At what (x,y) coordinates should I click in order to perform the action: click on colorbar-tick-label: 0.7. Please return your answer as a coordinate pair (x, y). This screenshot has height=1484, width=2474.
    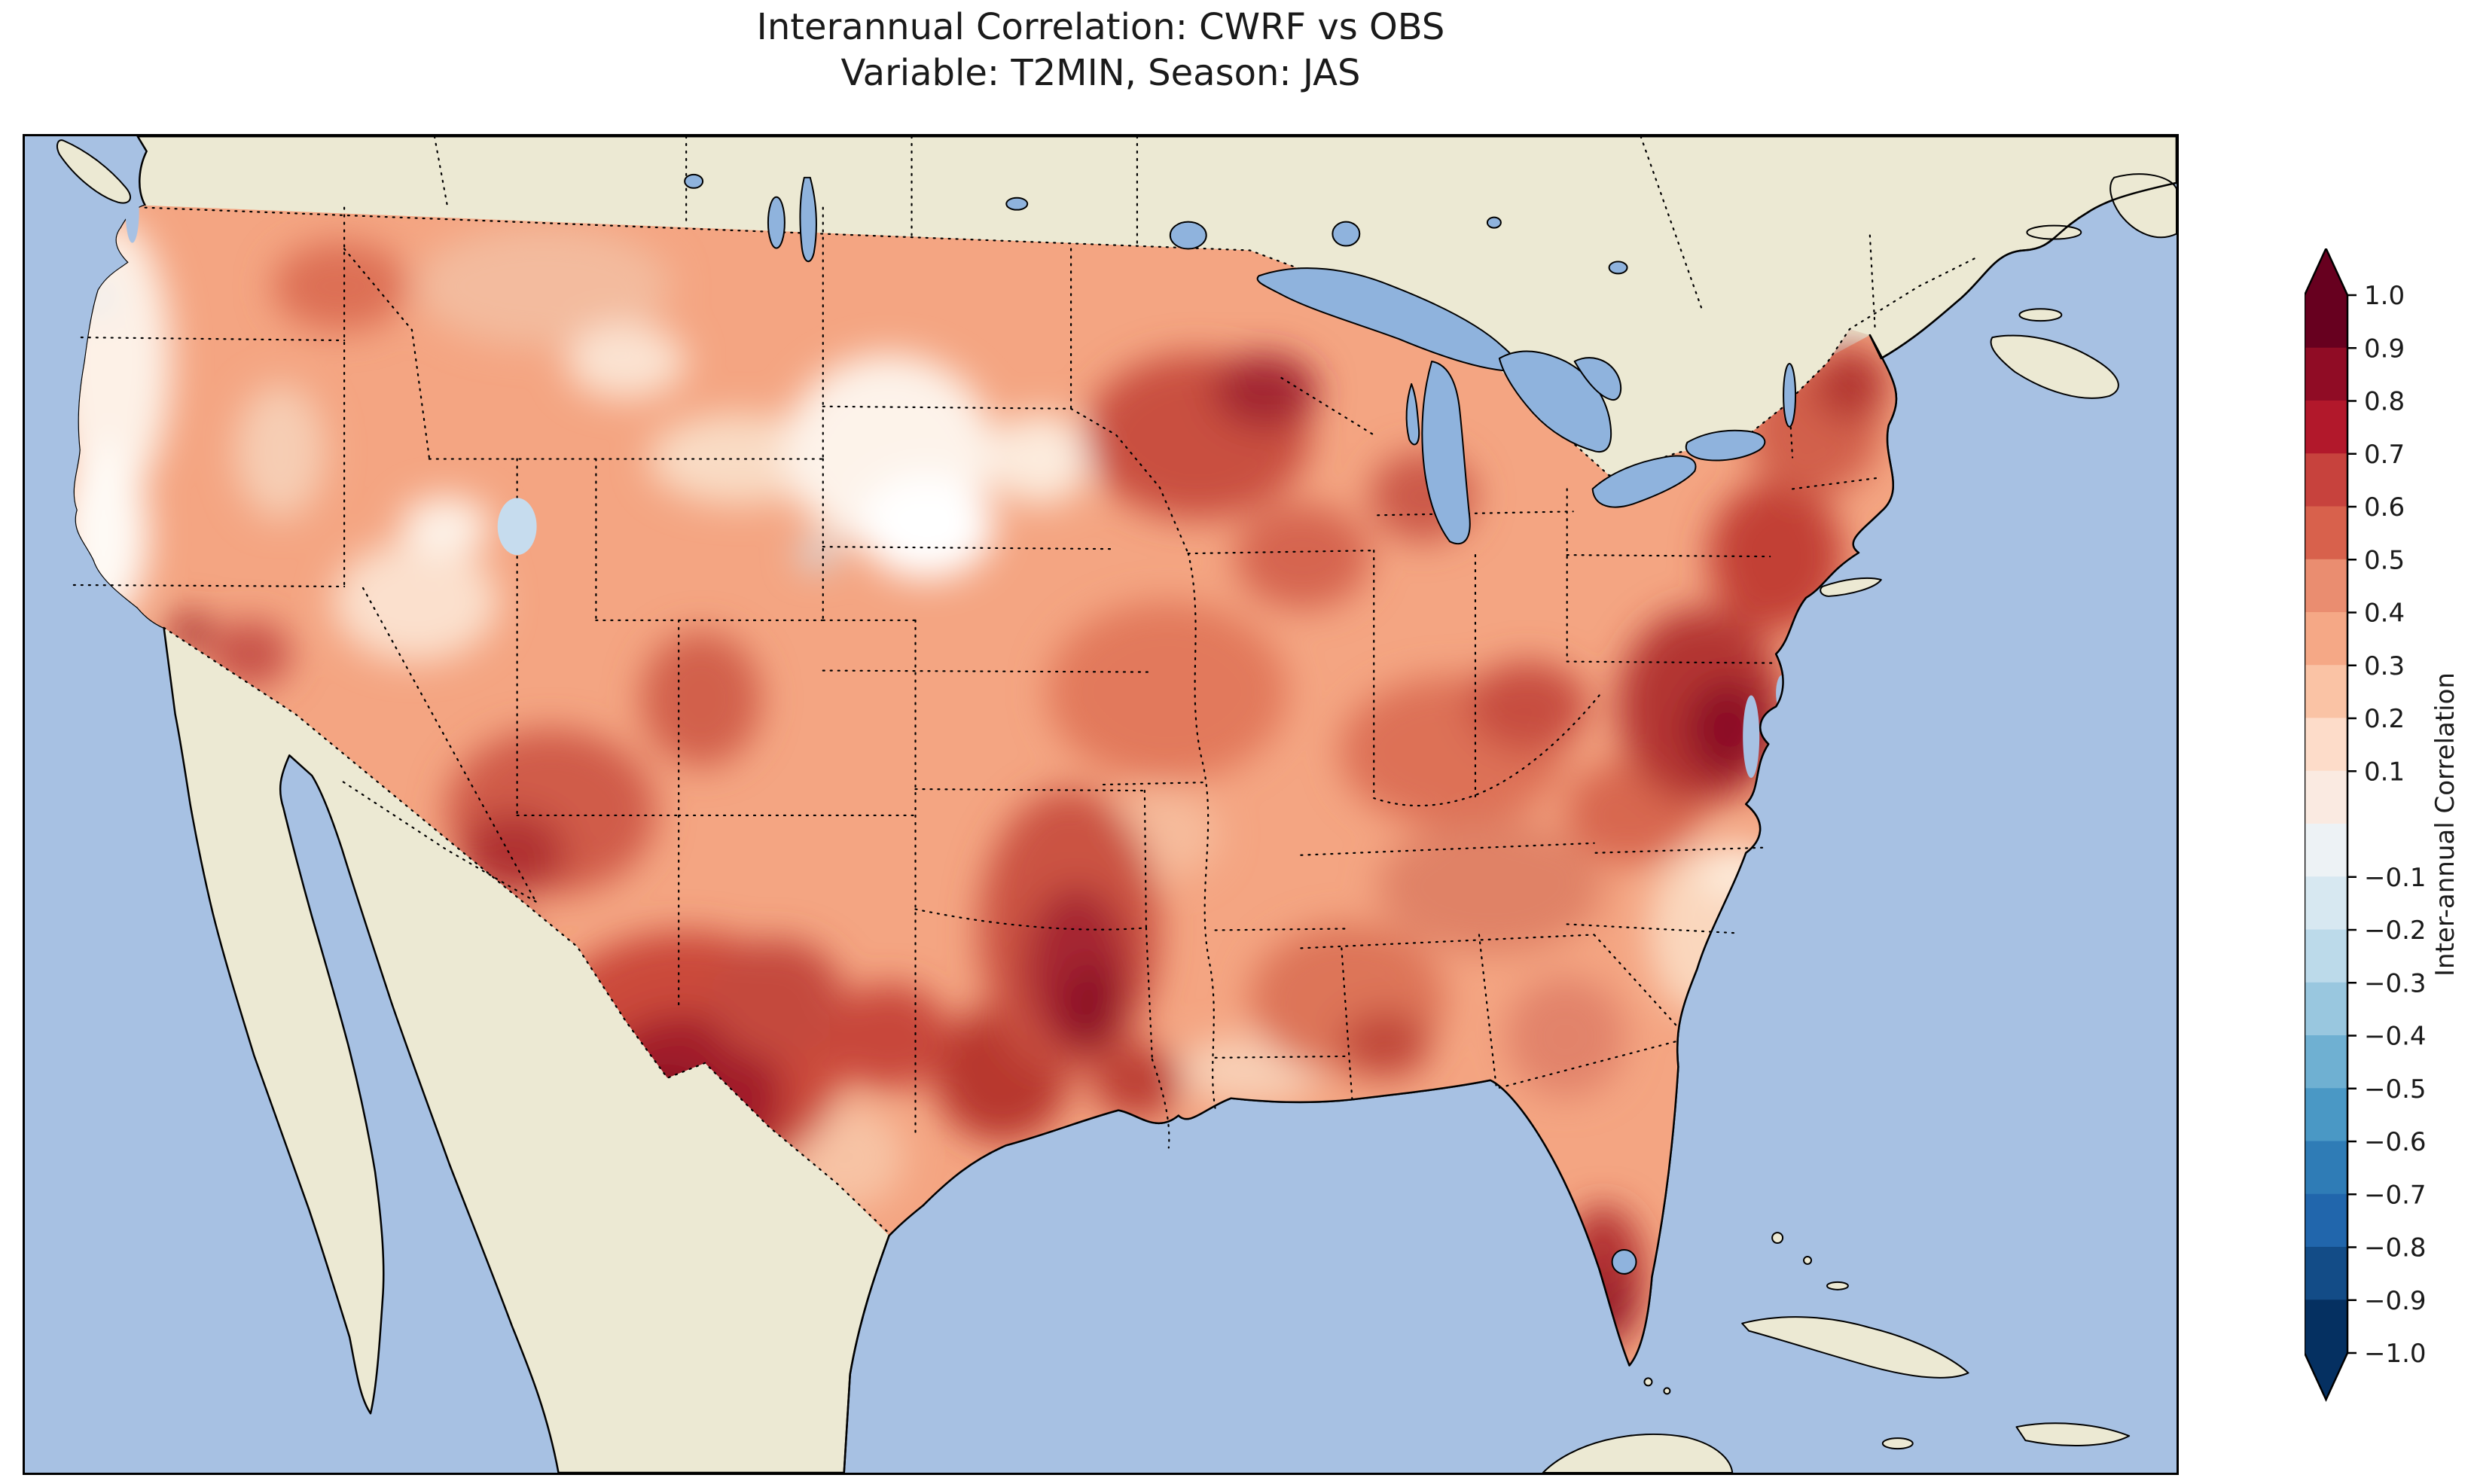
    Looking at the image, I should click on (2384, 455).